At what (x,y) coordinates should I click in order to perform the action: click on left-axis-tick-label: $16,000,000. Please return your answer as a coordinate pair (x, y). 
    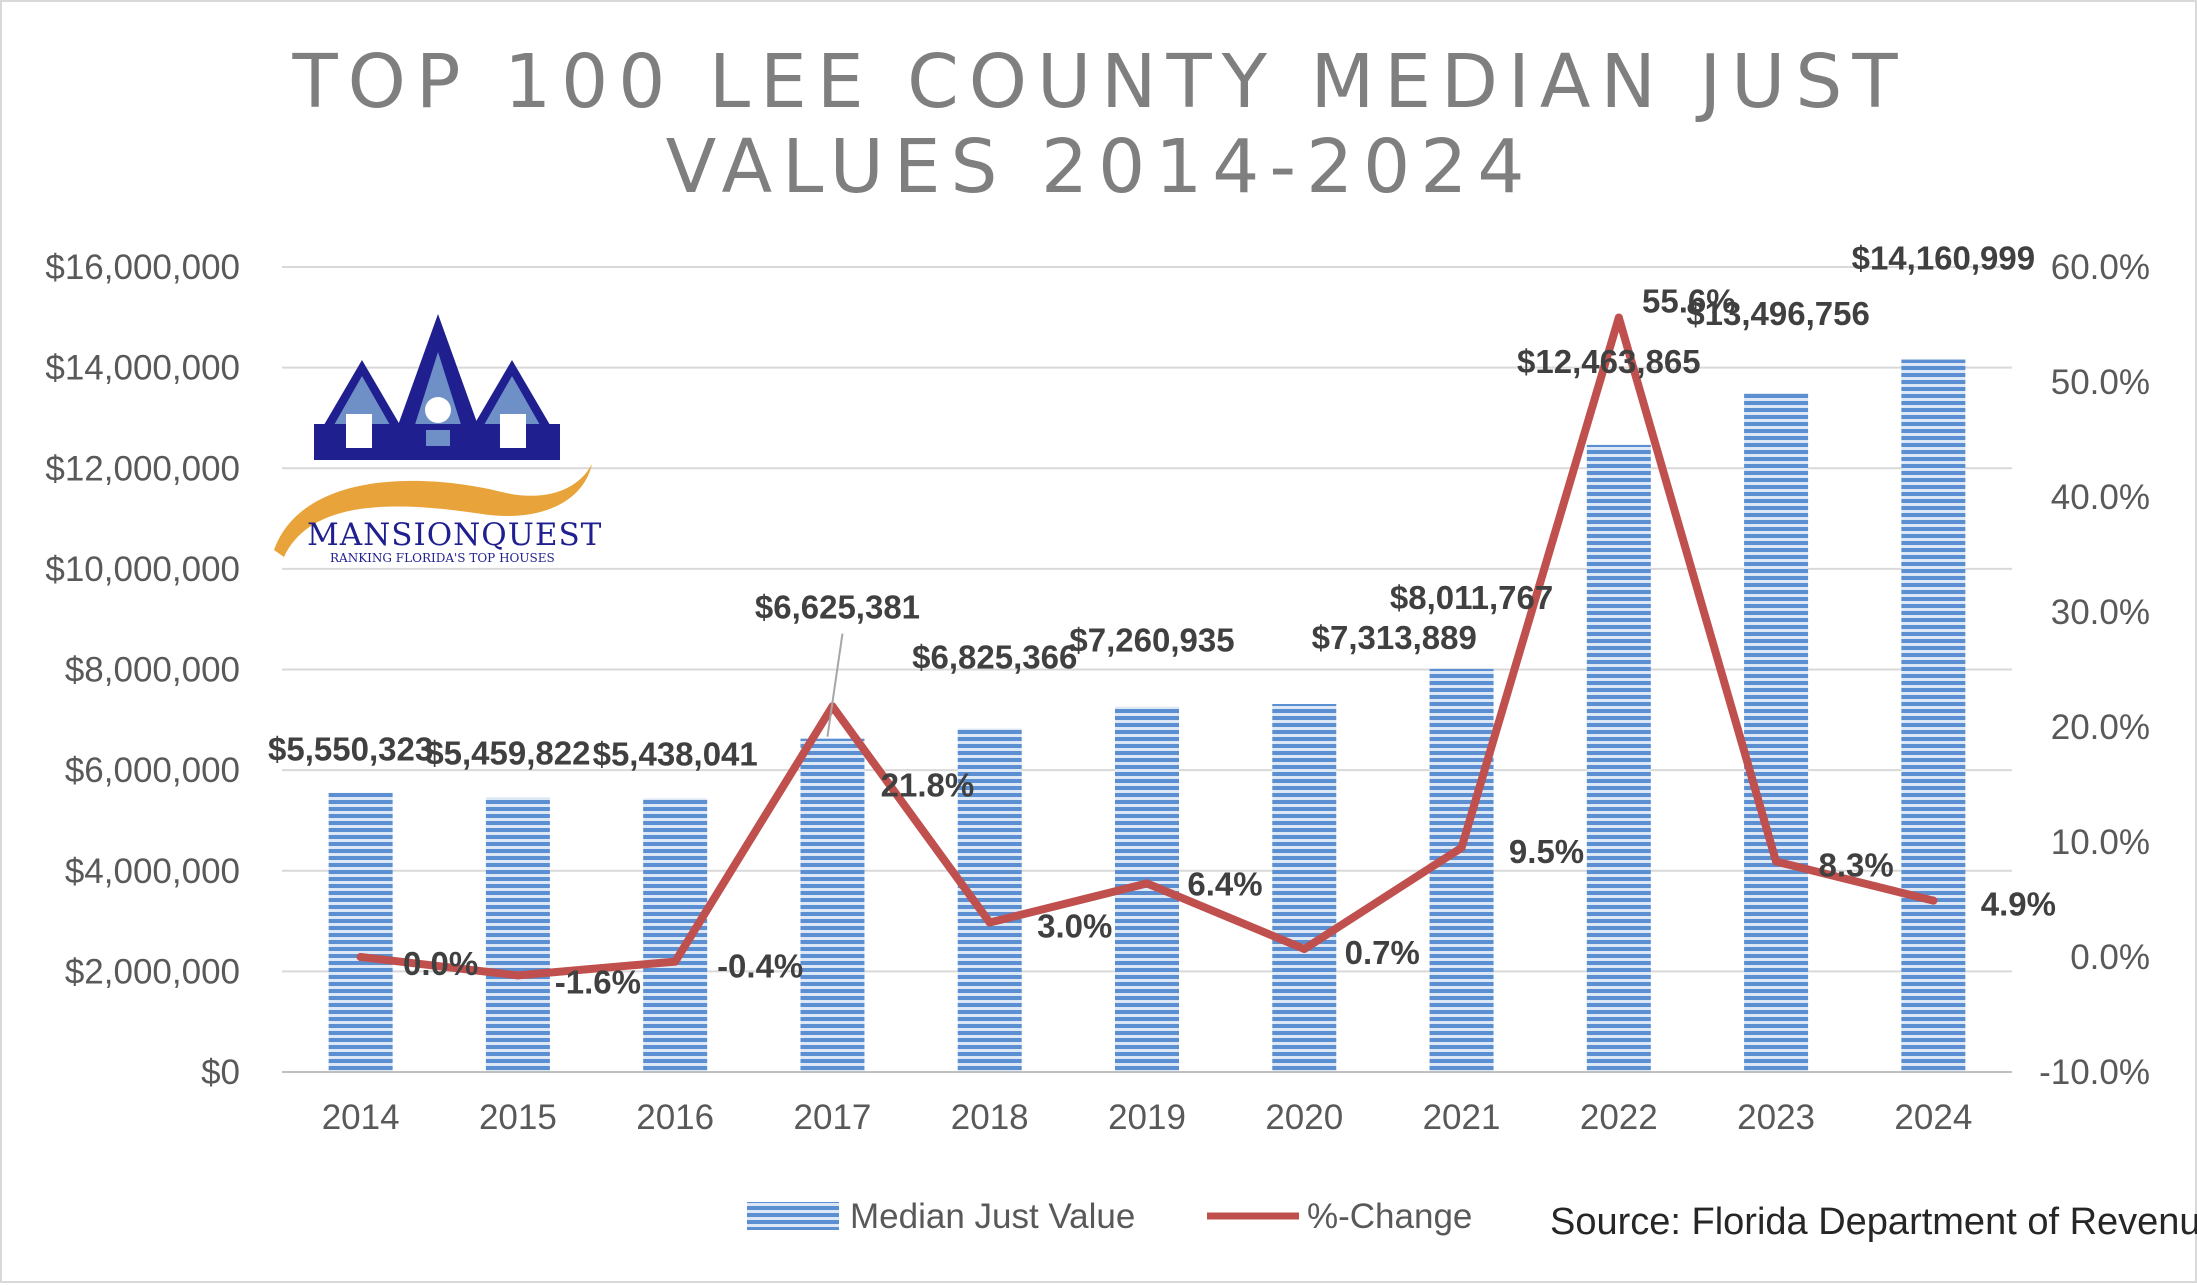
    Looking at the image, I should click on (142, 267).